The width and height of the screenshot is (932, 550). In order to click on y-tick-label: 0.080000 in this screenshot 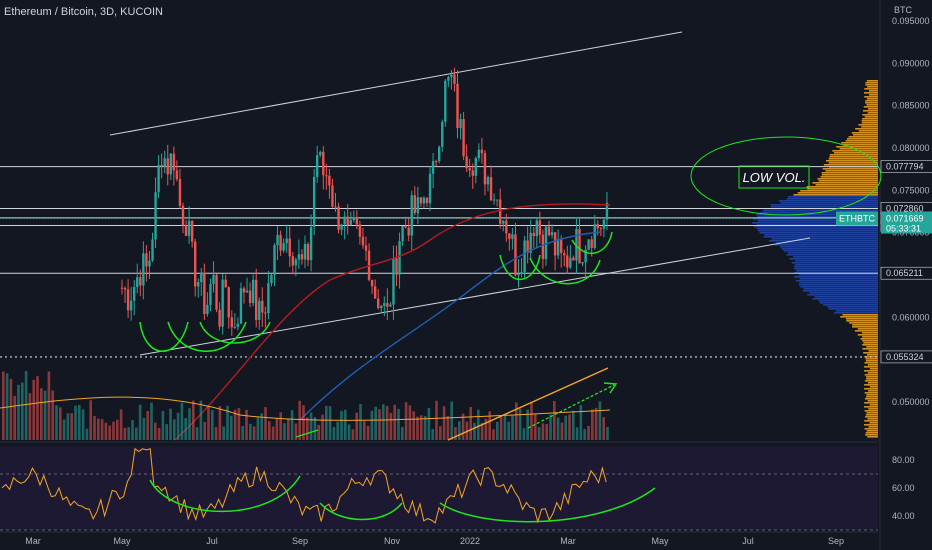, I will do `click(911, 148)`.